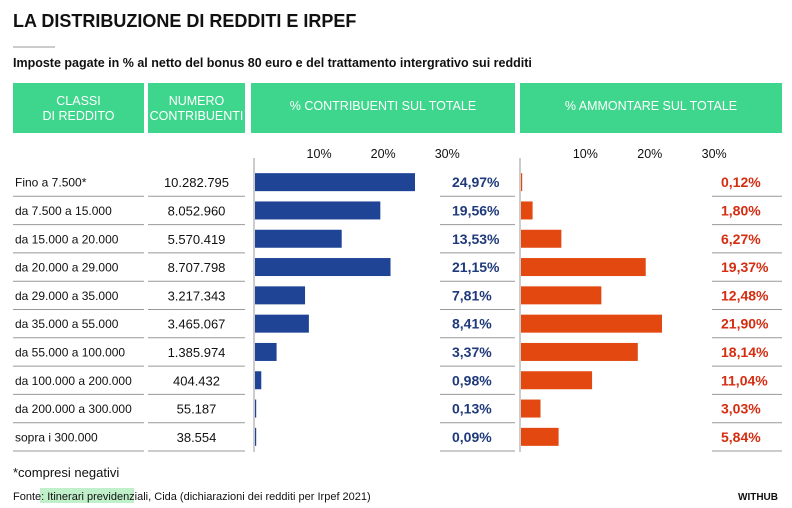 This screenshot has width=792, height=508. I want to click on header-numero-box, so click(196, 108).